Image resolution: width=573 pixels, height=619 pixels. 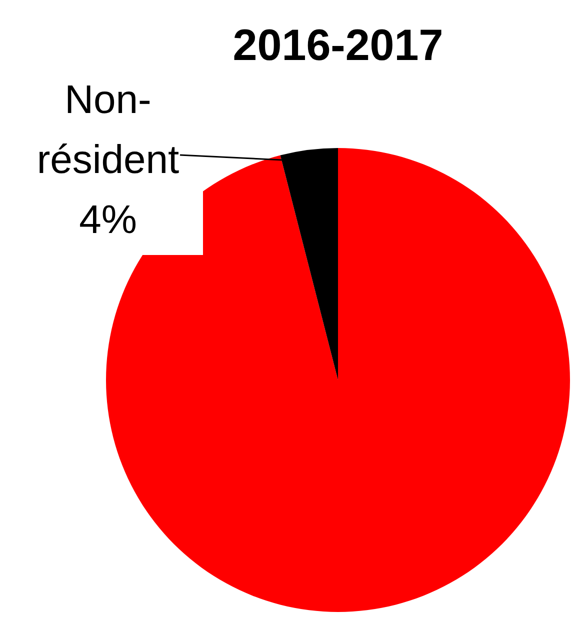 What do you see at coordinates (338, 45) in the screenshot?
I see `chart-title: 2016-2017` at bounding box center [338, 45].